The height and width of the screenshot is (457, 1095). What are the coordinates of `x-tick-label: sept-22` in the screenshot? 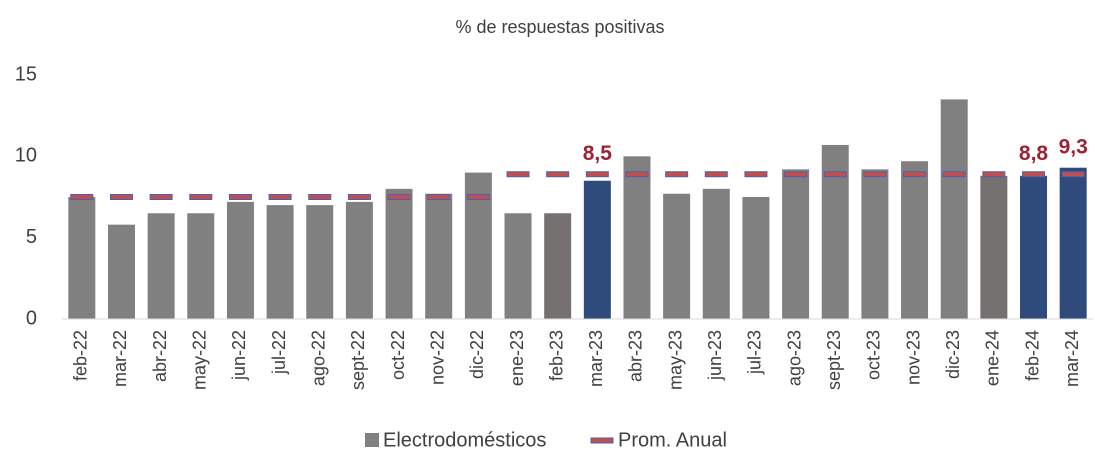 It's located at (358, 360).